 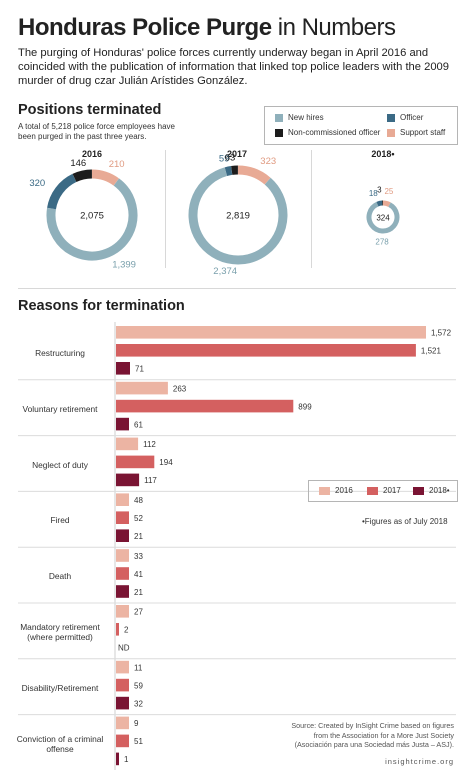 I want to click on bar-restructuring-2017, so click(x=266, y=350).